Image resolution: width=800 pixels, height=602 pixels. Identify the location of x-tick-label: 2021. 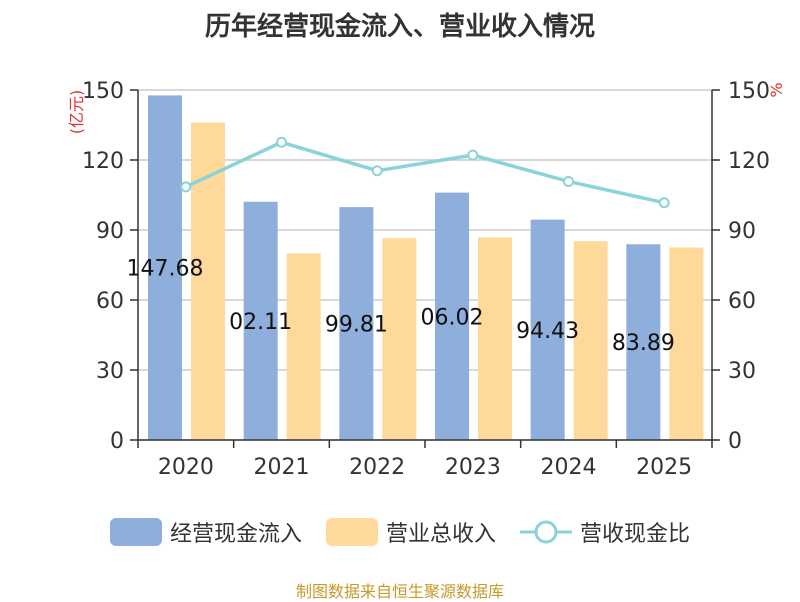
(282, 467).